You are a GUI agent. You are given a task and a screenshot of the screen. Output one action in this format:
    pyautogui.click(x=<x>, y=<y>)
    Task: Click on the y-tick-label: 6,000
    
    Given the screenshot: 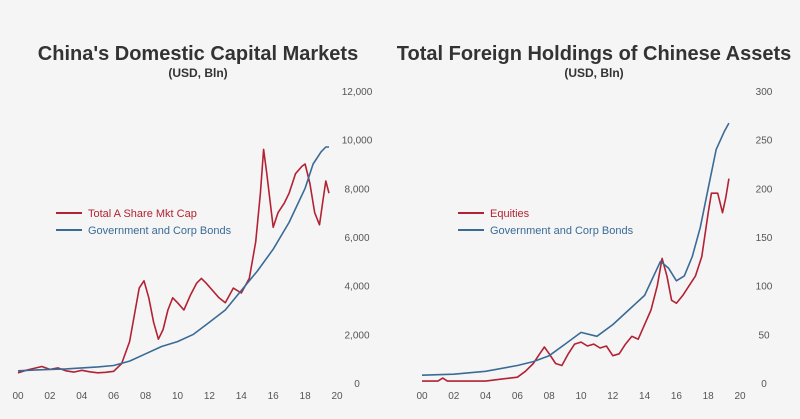 What is the action you would take?
    pyautogui.click(x=356, y=238)
    